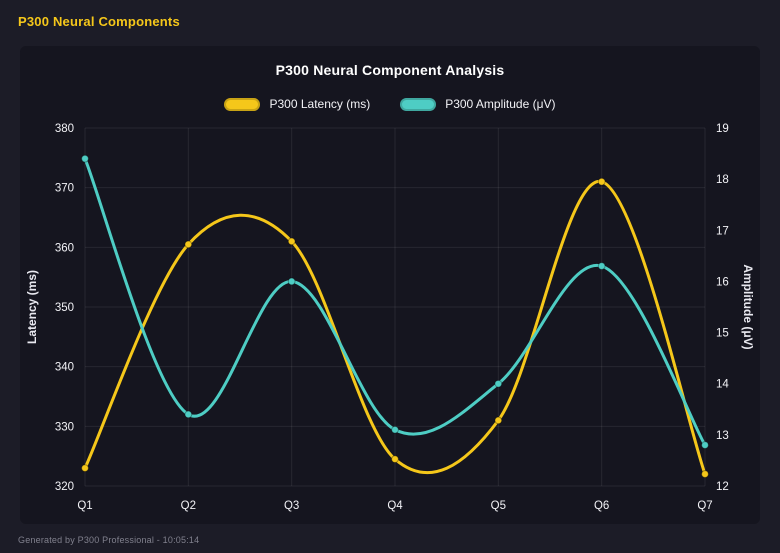  Describe the element at coordinates (722, 334) in the screenshot. I see `svg-text: 15` at that location.